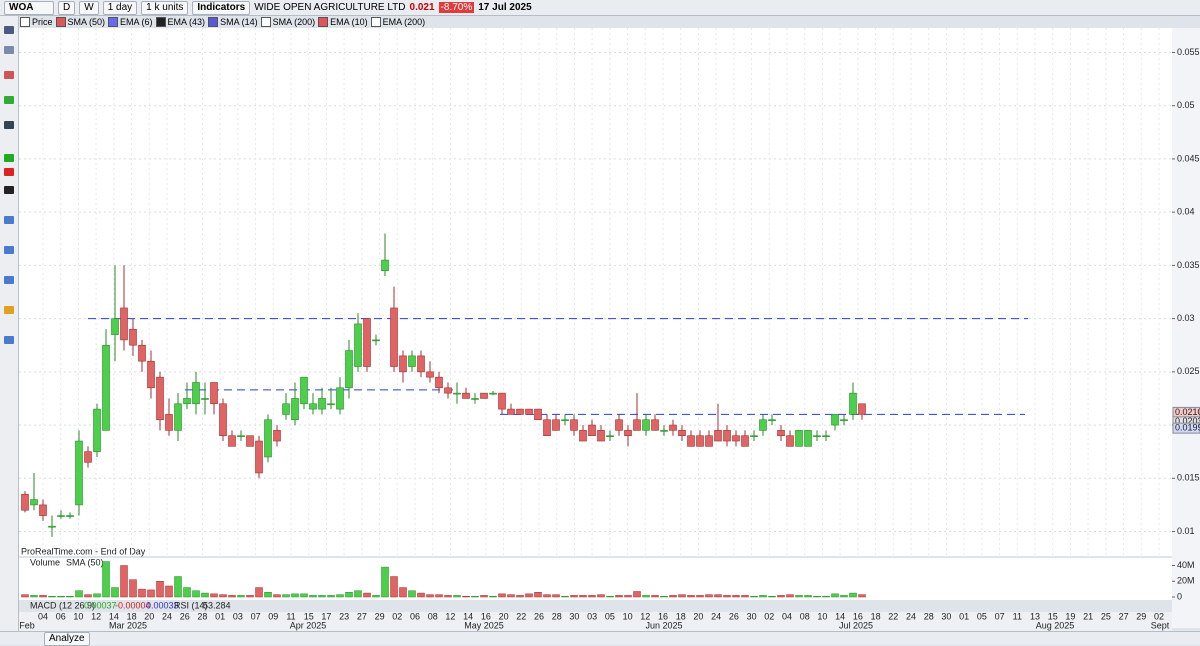 The width and height of the screenshot is (1200, 646). I want to click on daily-button: D, so click(67, 7).